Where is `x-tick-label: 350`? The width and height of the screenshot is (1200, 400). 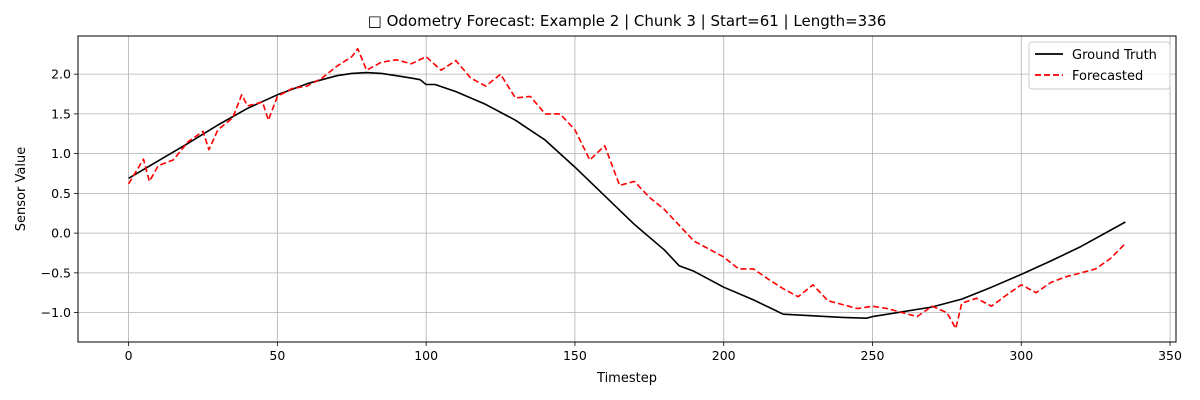 x-tick-label: 350 is located at coordinates (1170, 355).